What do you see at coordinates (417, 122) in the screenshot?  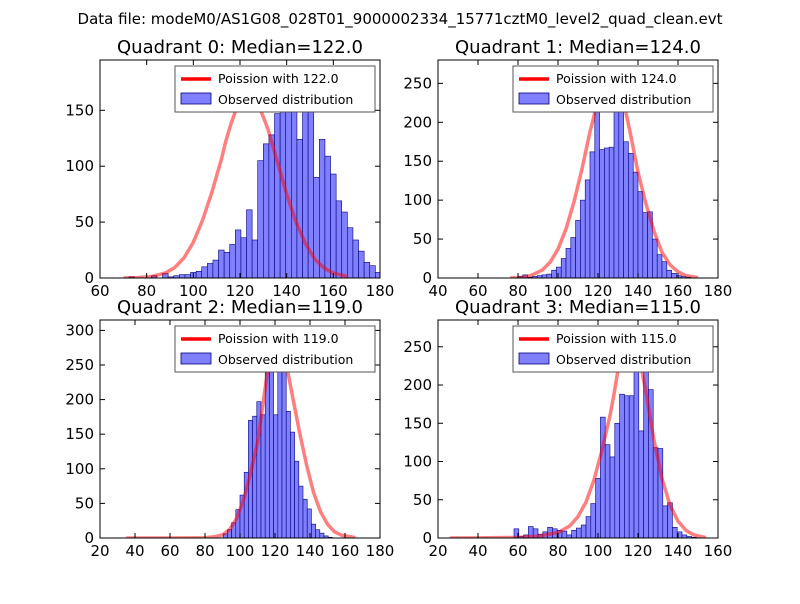 I see `y-tick-label: 200` at bounding box center [417, 122].